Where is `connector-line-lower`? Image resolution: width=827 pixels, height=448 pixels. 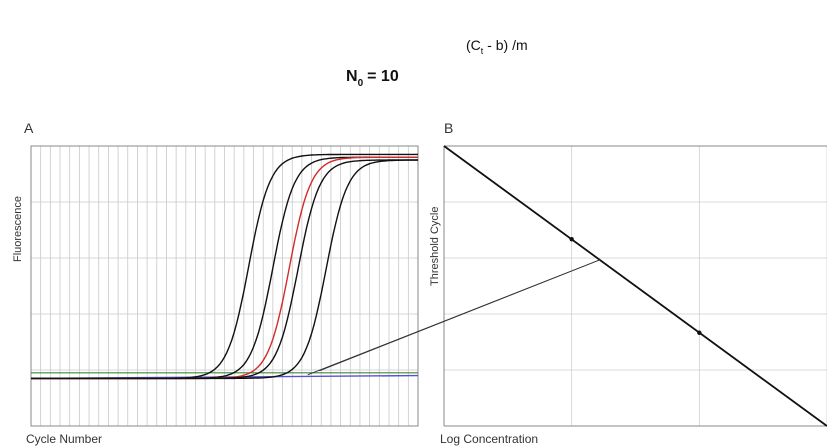
connector-line-lower is located at coordinates (459, 315).